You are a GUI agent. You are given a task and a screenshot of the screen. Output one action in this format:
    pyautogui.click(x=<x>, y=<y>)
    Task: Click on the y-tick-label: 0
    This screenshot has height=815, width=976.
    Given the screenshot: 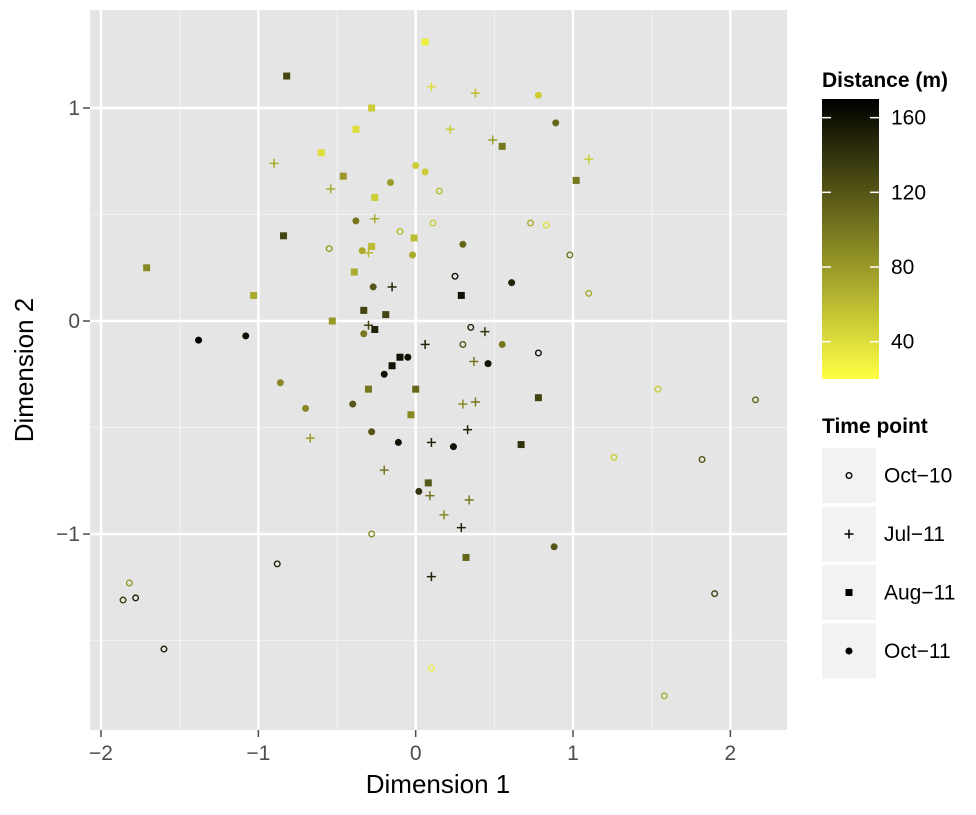 What is the action you would take?
    pyautogui.click(x=74, y=321)
    